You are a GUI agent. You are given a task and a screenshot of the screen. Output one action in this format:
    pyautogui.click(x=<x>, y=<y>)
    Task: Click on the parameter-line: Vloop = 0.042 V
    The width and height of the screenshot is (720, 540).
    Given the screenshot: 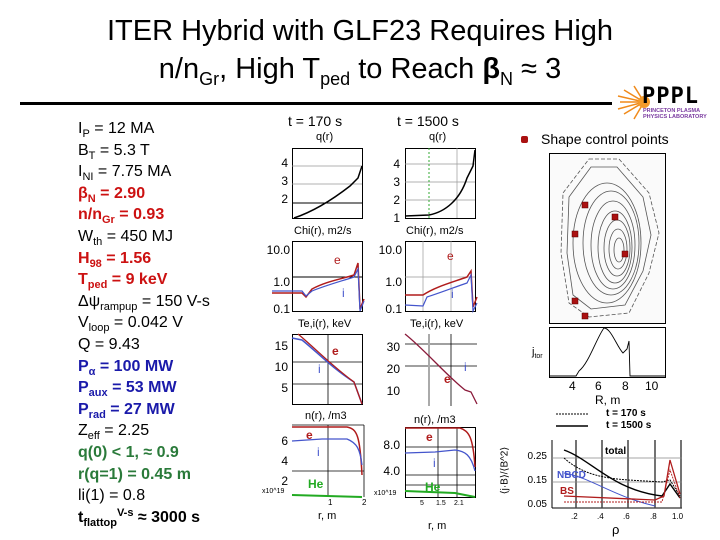 What is the action you would take?
    pyautogui.click(x=130, y=324)
    